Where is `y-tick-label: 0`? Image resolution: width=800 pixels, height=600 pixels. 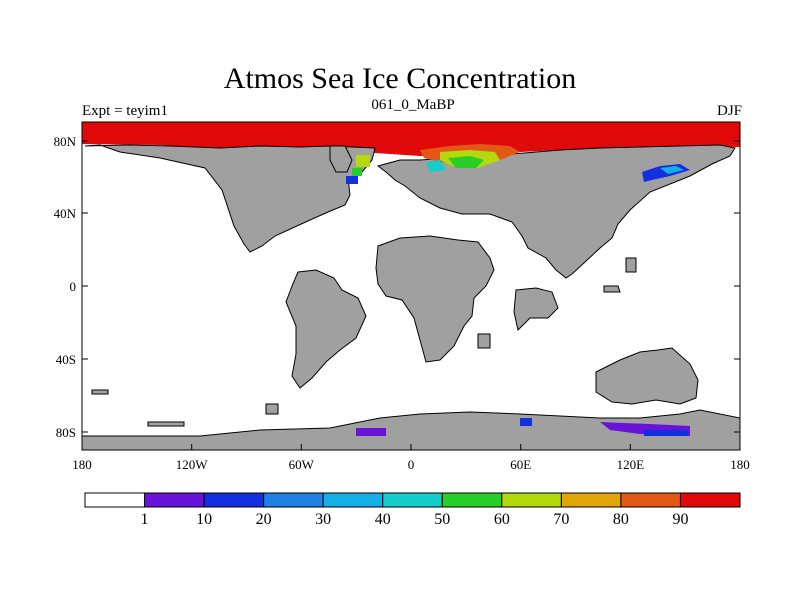
y-tick-label: 0 is located at coordinates (73, 286).